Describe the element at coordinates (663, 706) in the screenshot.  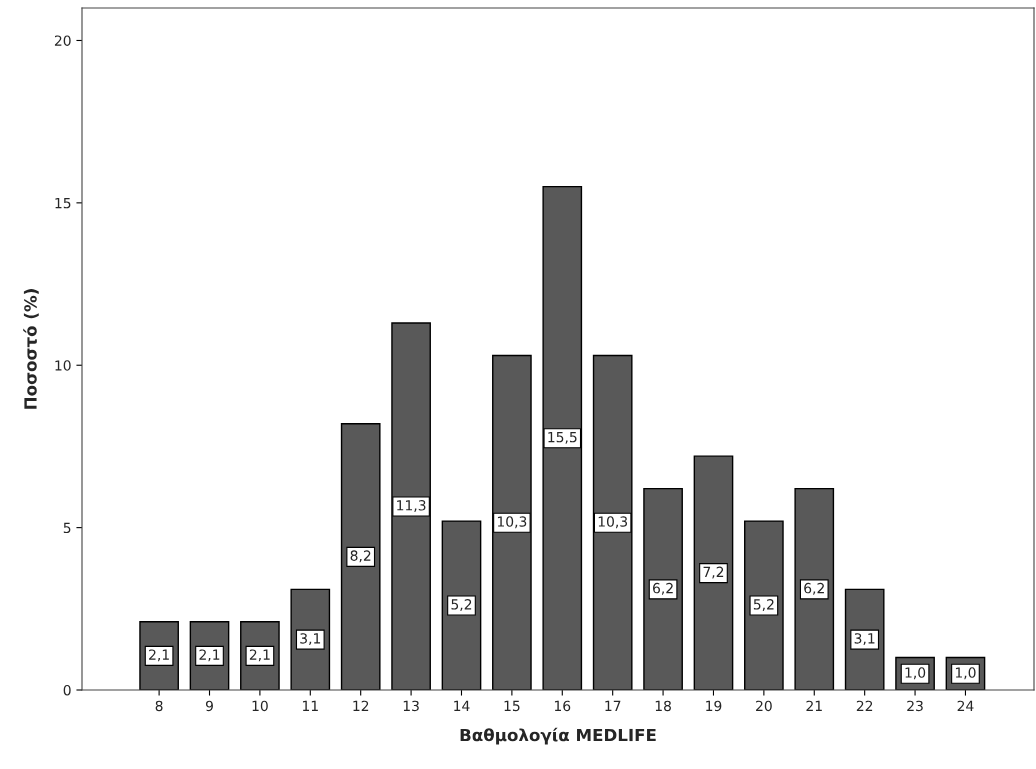
I see `x-tick-label: 18` at that location.